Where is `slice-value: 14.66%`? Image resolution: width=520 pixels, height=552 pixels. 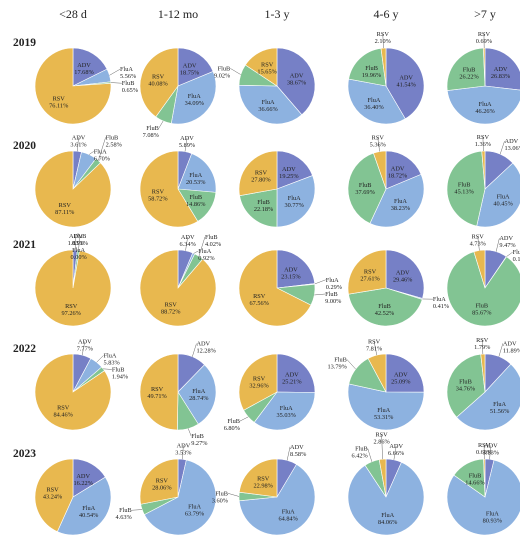 slice-value: 14.66% is located at coordinates (475, 483).